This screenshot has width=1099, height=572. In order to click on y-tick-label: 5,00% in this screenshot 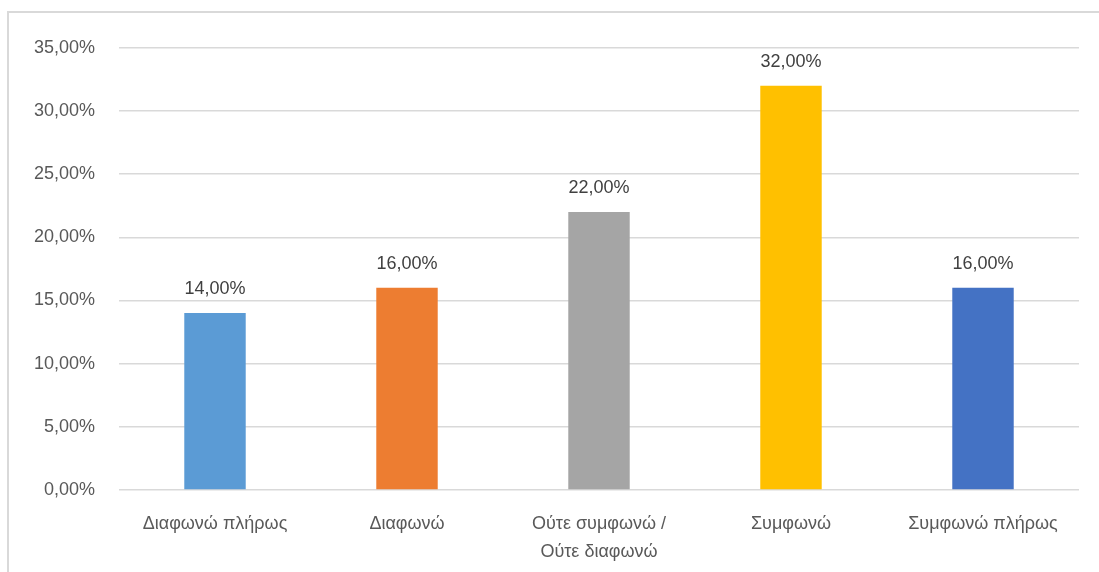, I will do `click(69, 425)`.